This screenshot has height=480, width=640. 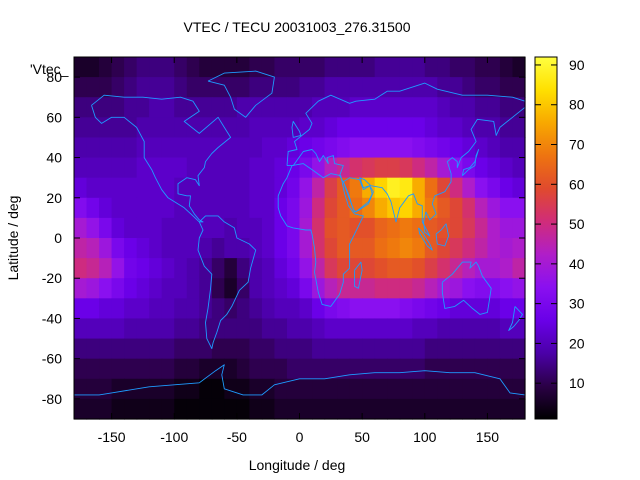 I want to click on coastline-south-america, so click(x=227, y=282).